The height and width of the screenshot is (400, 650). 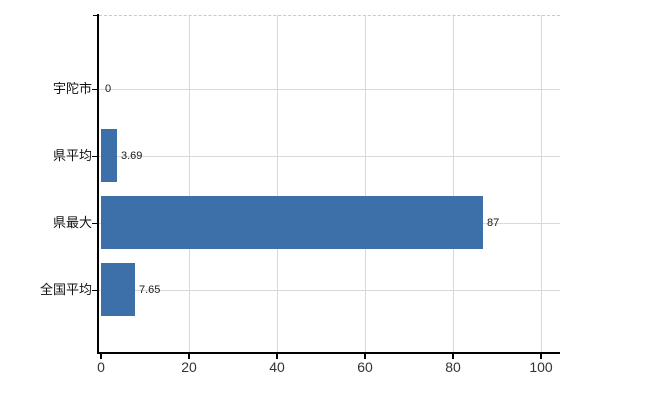 I want to click on x-axis-tick-label: 80, so click(x=453, y=367).